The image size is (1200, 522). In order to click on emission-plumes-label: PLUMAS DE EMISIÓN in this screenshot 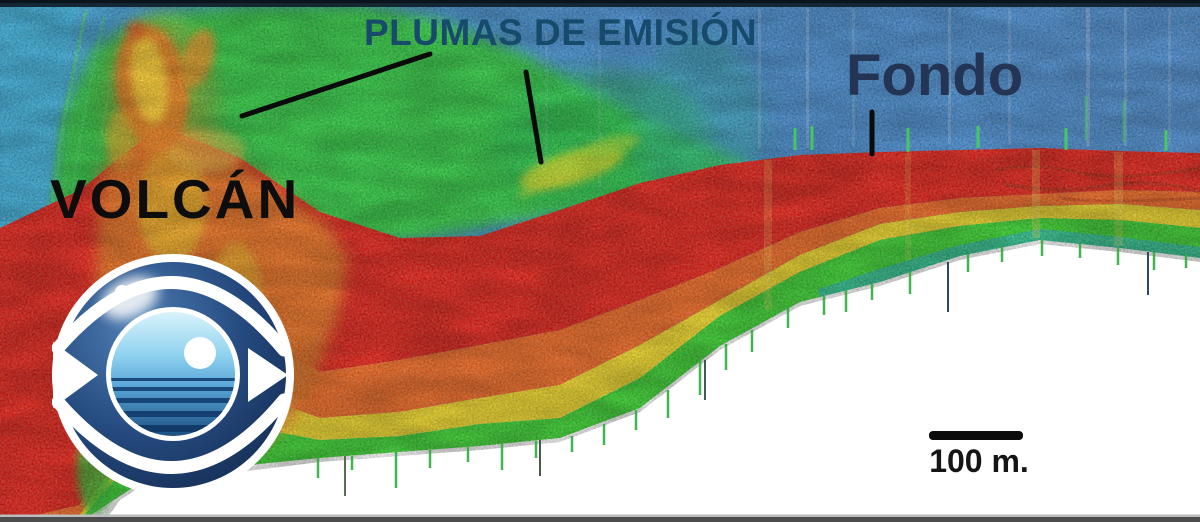, I will do `click(560, 32)`.